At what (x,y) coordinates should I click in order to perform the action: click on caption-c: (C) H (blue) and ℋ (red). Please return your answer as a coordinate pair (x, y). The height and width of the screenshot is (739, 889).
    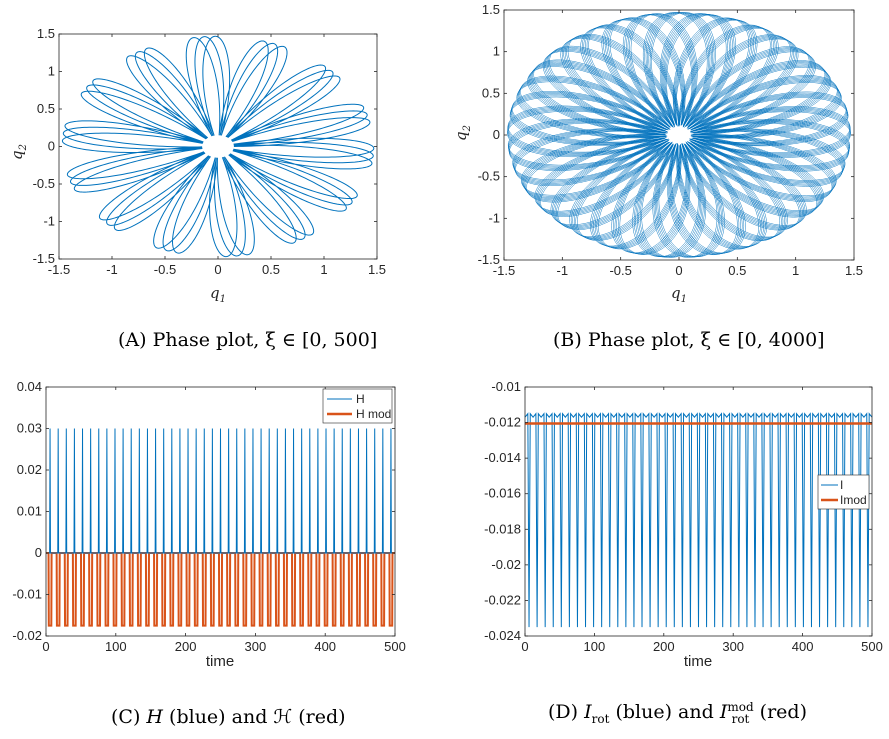
    Looking at the image, I should click on (228, 717).